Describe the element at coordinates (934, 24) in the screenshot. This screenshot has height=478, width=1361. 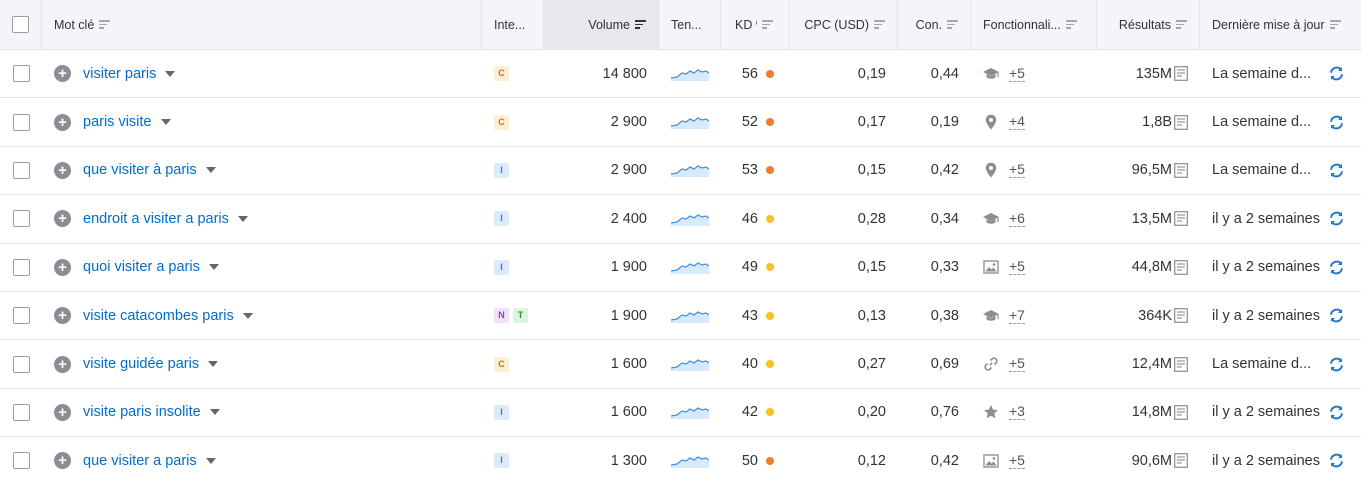
I see `header-competition: Con.` at that location.